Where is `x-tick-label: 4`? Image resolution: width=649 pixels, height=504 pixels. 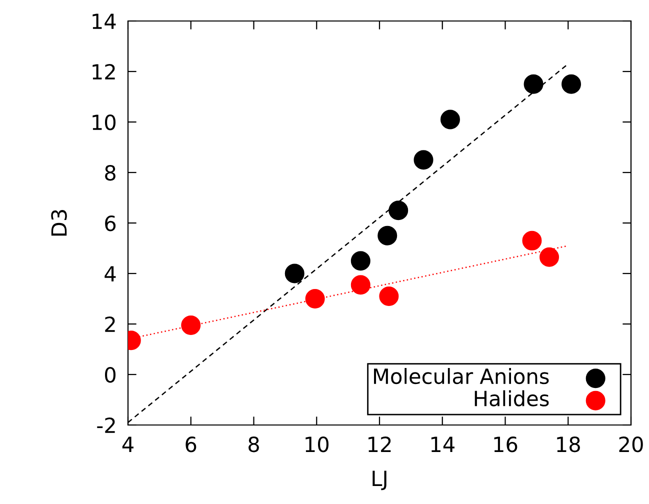 x-tick-label: 4 is located at coordinates (128, 444).